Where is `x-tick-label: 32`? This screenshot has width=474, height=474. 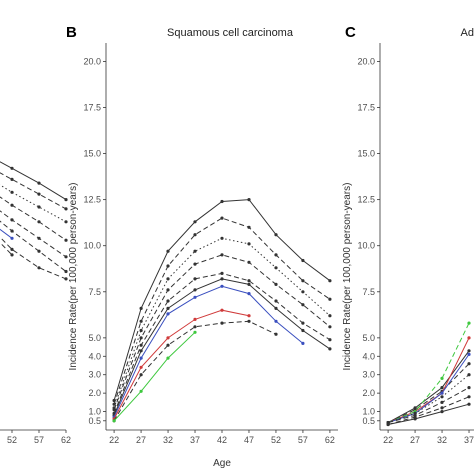
x-tick-label: 32 is located at coordinates (168, 440).